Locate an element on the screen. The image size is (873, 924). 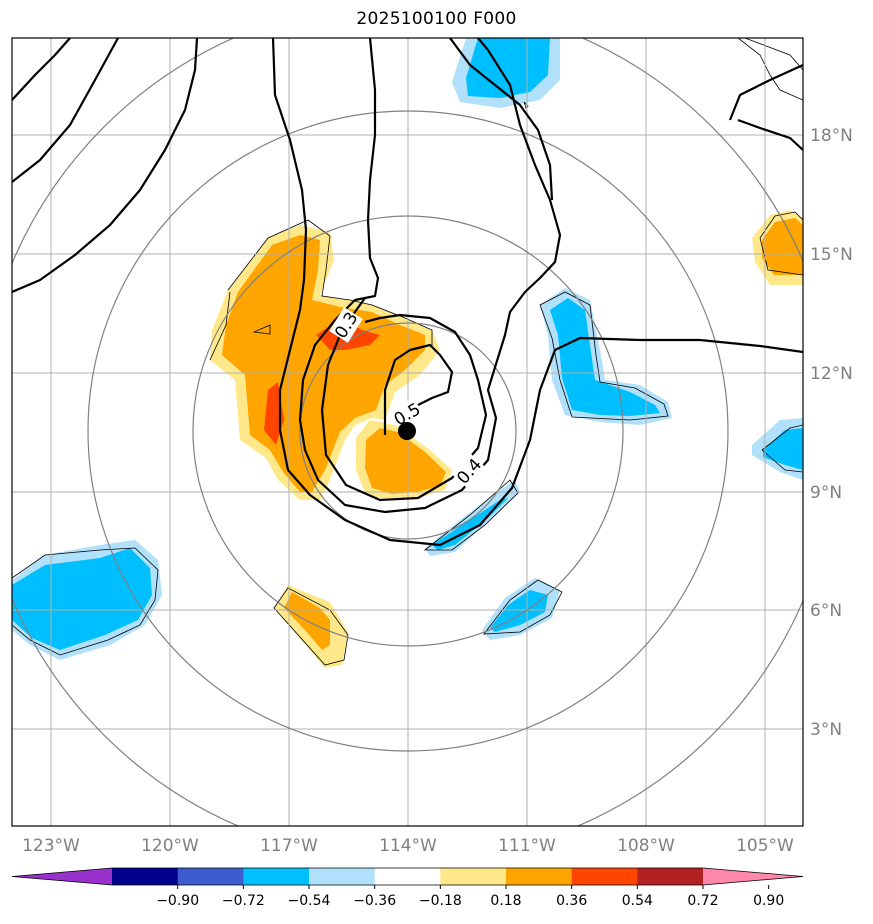
lon-label: 111°W is located at coordinates (527, 846).